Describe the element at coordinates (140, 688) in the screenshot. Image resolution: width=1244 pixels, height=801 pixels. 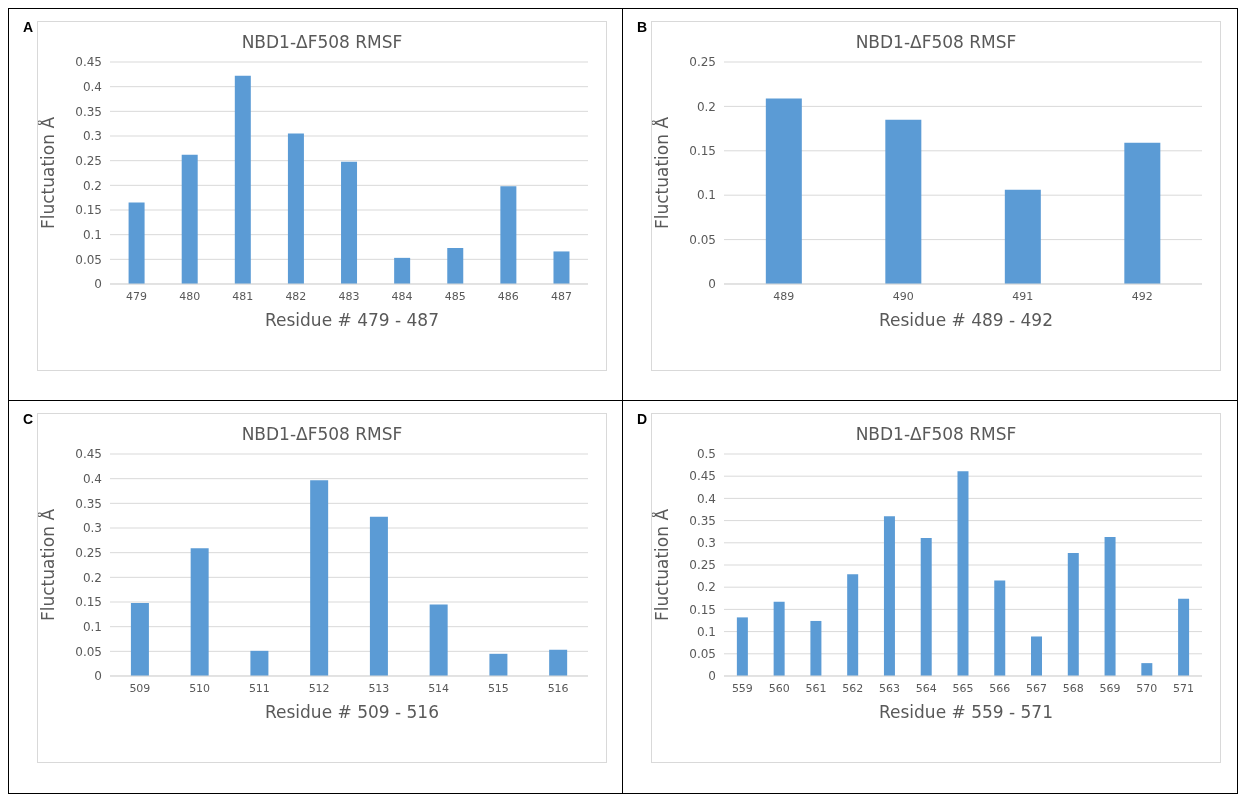
I see `x-tick-label: 509` at that location.